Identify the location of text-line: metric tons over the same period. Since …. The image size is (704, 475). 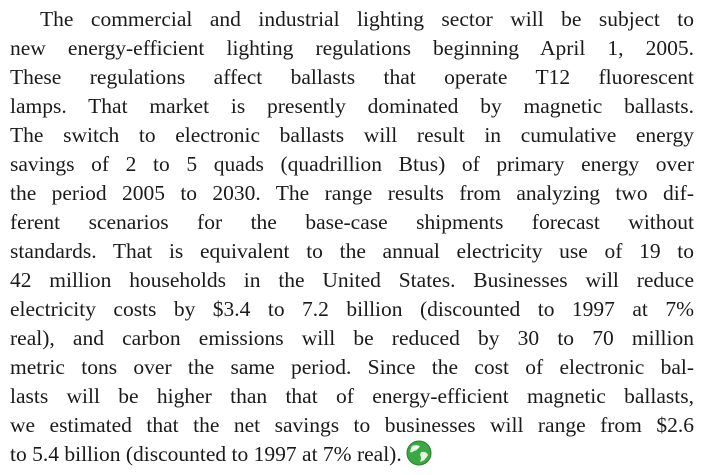
(352, 367).